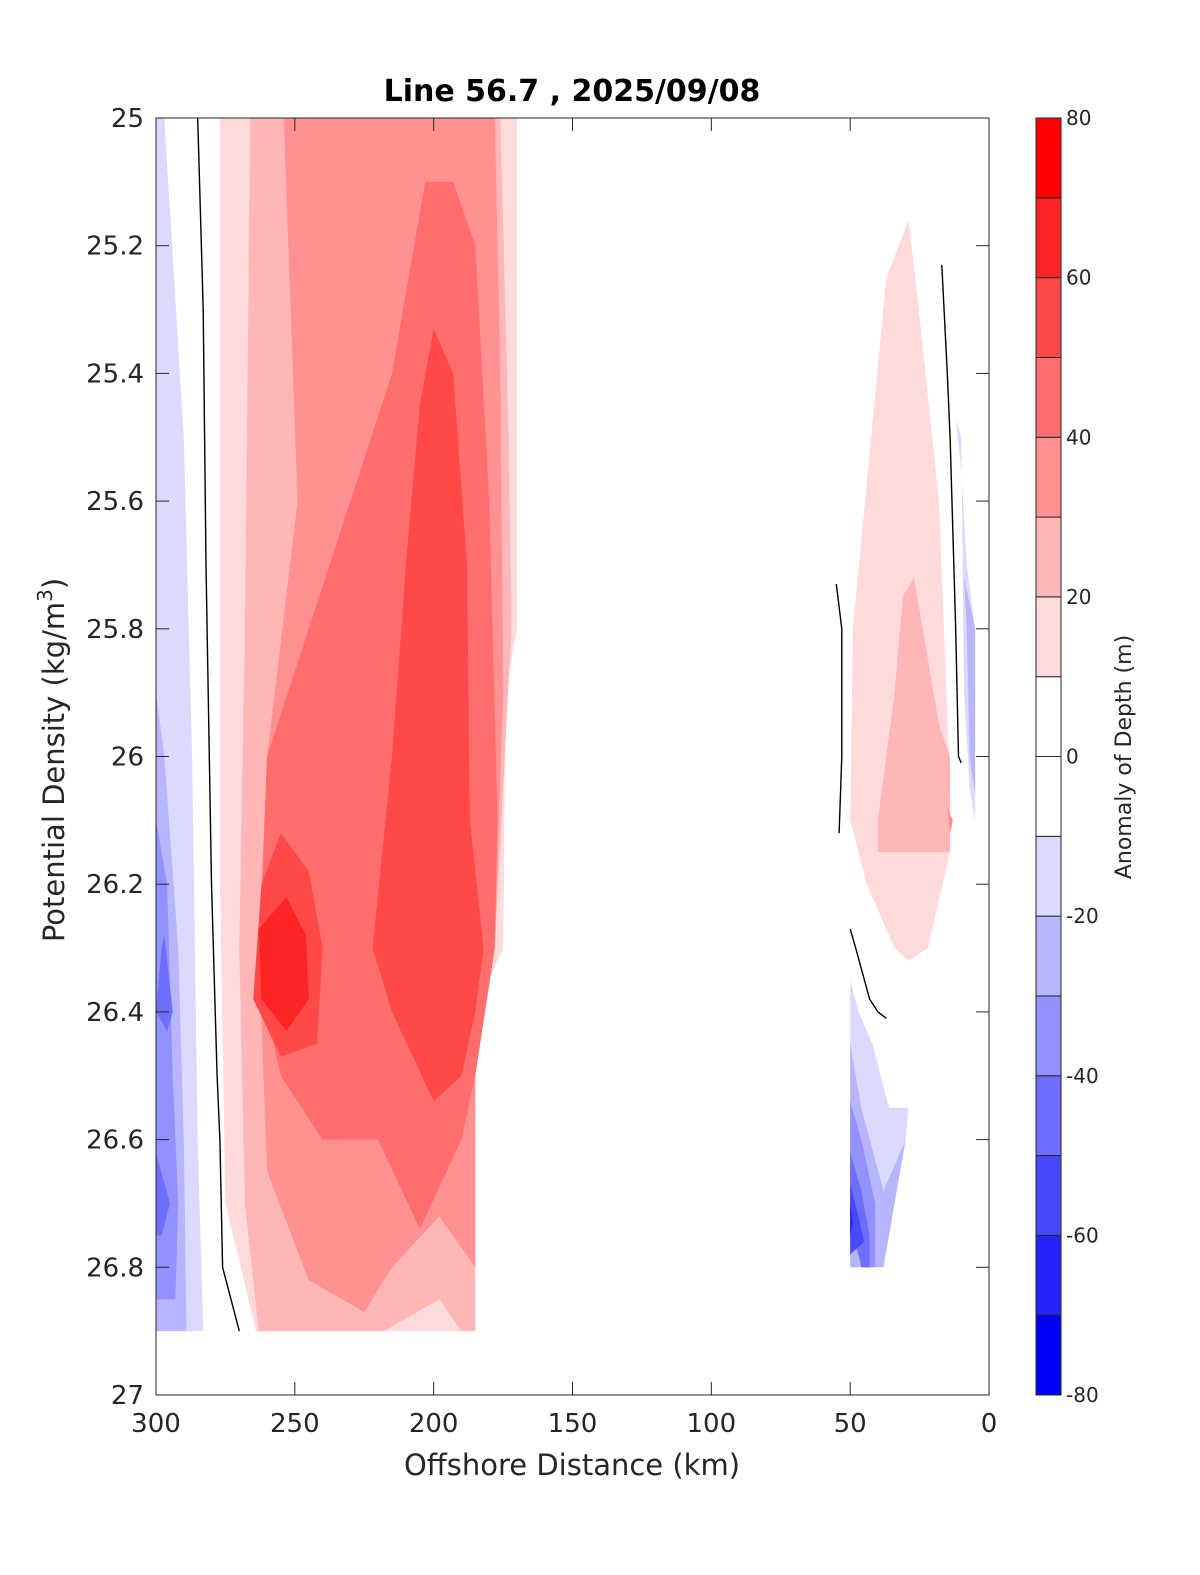 This screenshot has height=1575, width=1200. What do you see at coordinates (115, 502) in the screenshot?
I see `y-tick-label: 25.6` at bounding box center [115, 502].